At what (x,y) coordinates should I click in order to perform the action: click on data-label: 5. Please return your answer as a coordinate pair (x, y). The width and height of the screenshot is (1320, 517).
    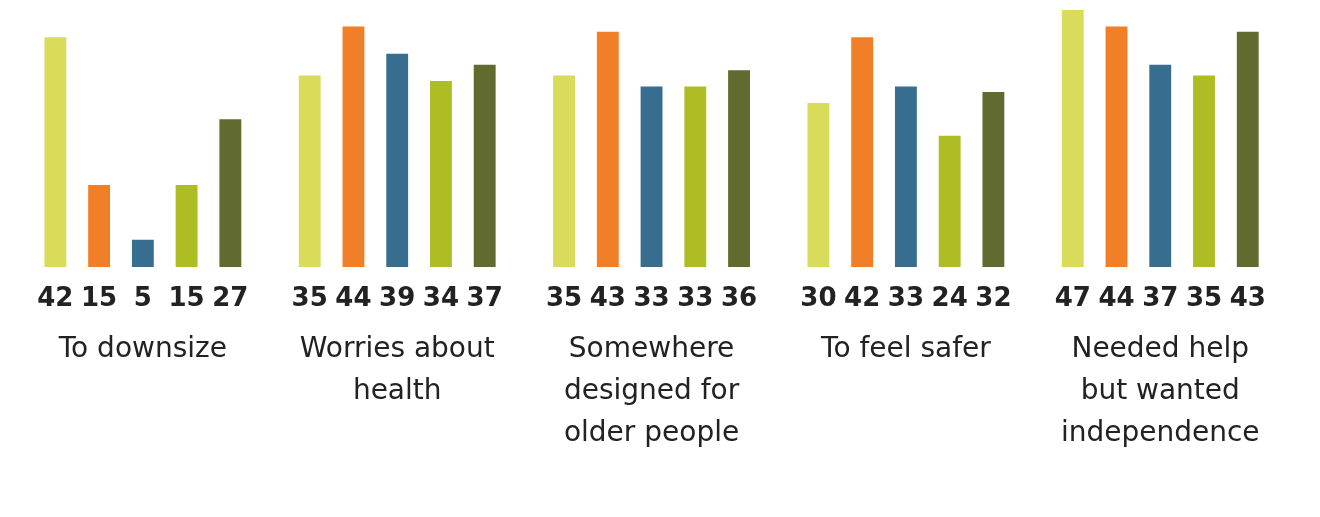
    Looking at the image, I should click on (142, 296).